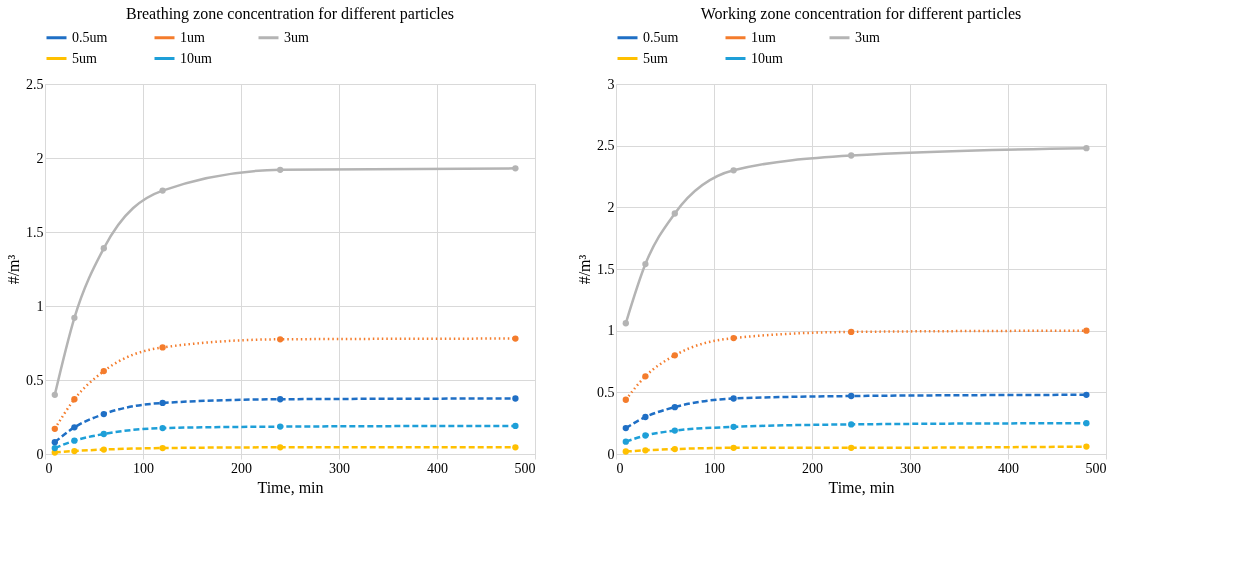 The image size is (1236, 575). I want to click on y-tick-label: 3, so click(611, 84).